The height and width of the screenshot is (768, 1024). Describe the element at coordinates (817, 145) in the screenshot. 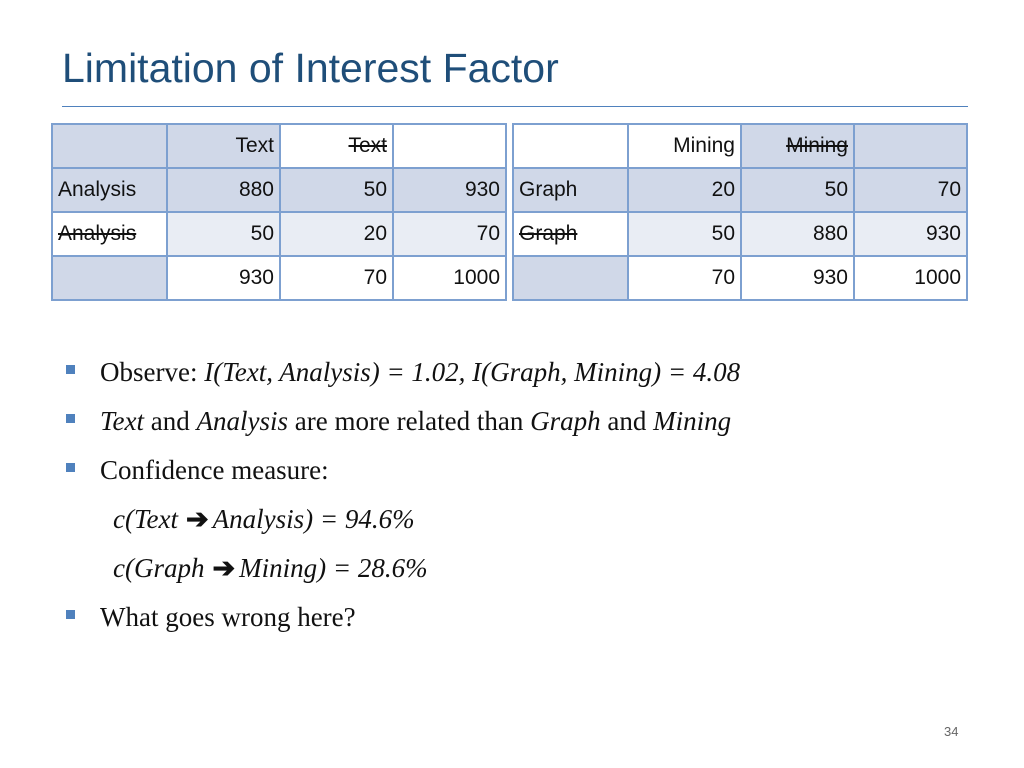

I see `negated-label: Mining` at that location.